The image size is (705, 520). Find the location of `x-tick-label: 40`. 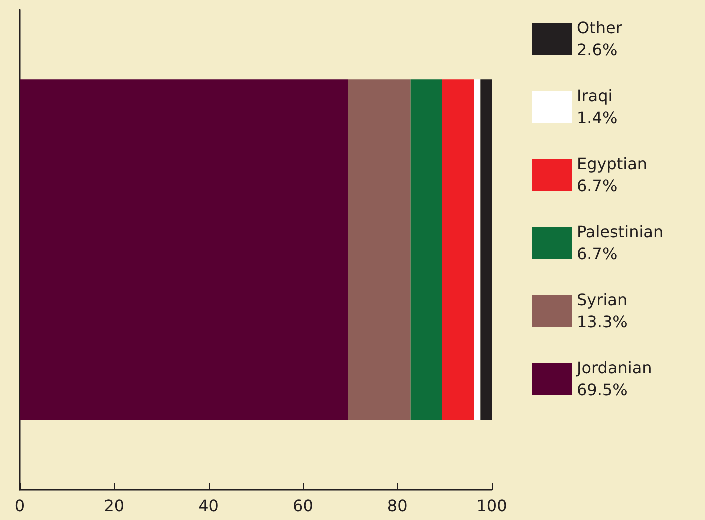

x-tick-label: 40 is located at coordinates (208, 506).